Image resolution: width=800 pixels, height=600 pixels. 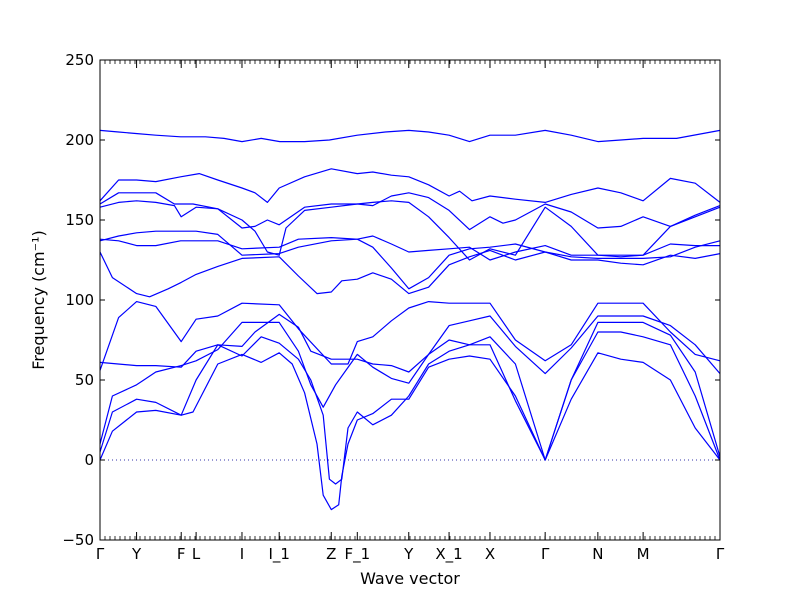 I want to click on x-tick-label: I_1, so click(x=278, y=554).